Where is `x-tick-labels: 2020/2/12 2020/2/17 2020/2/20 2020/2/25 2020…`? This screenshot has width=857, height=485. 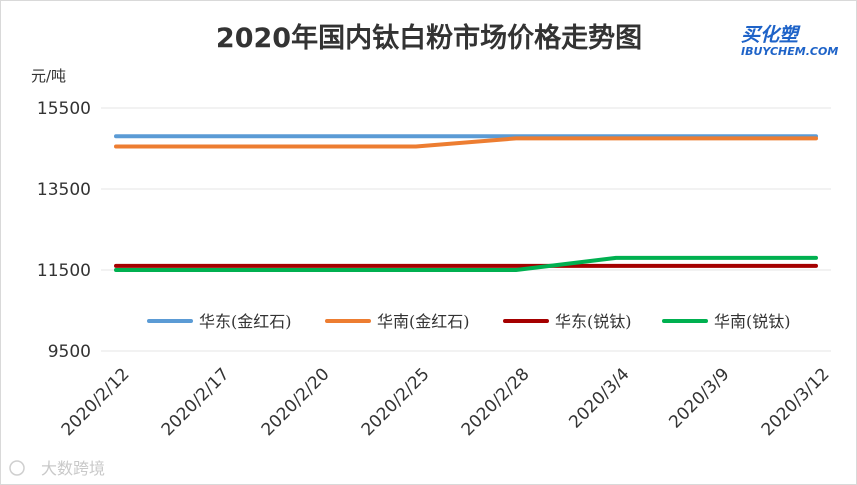 x-tick-labels: 2020/2/12 2020/2/17 2020/2/20 2020/2/25 2020… is located at coordinates (446, 402).